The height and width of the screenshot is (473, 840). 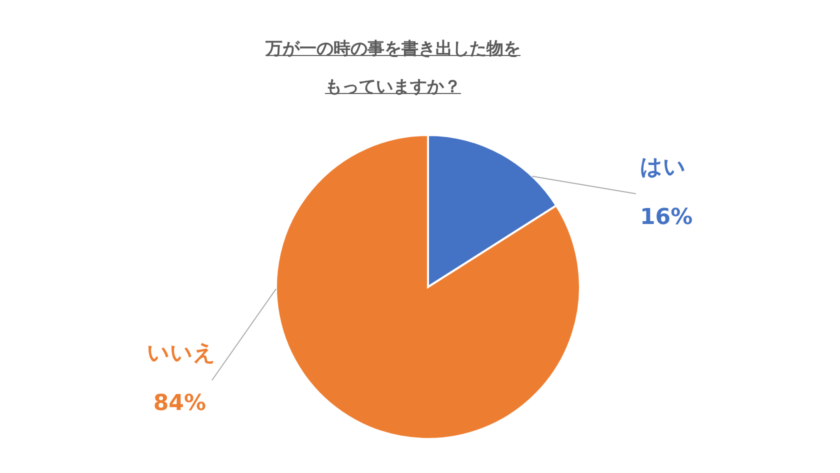 What do you see at coordinates (393, 68) in the screenshot?
I see `title: 万が一の時の事を書き出した物をもっていますか？` at bounding box center [393, 68].